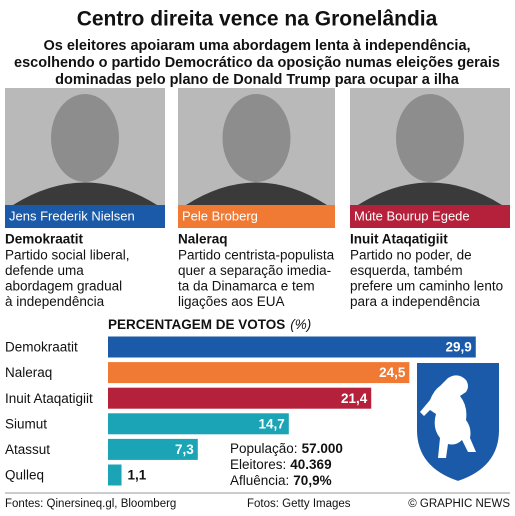 Image resolution: width=515 pixels, height=516 pixels. I want to click on footer-sources: Fontes: Qinersineq.gl, Bloomberg, so click(90, 504).